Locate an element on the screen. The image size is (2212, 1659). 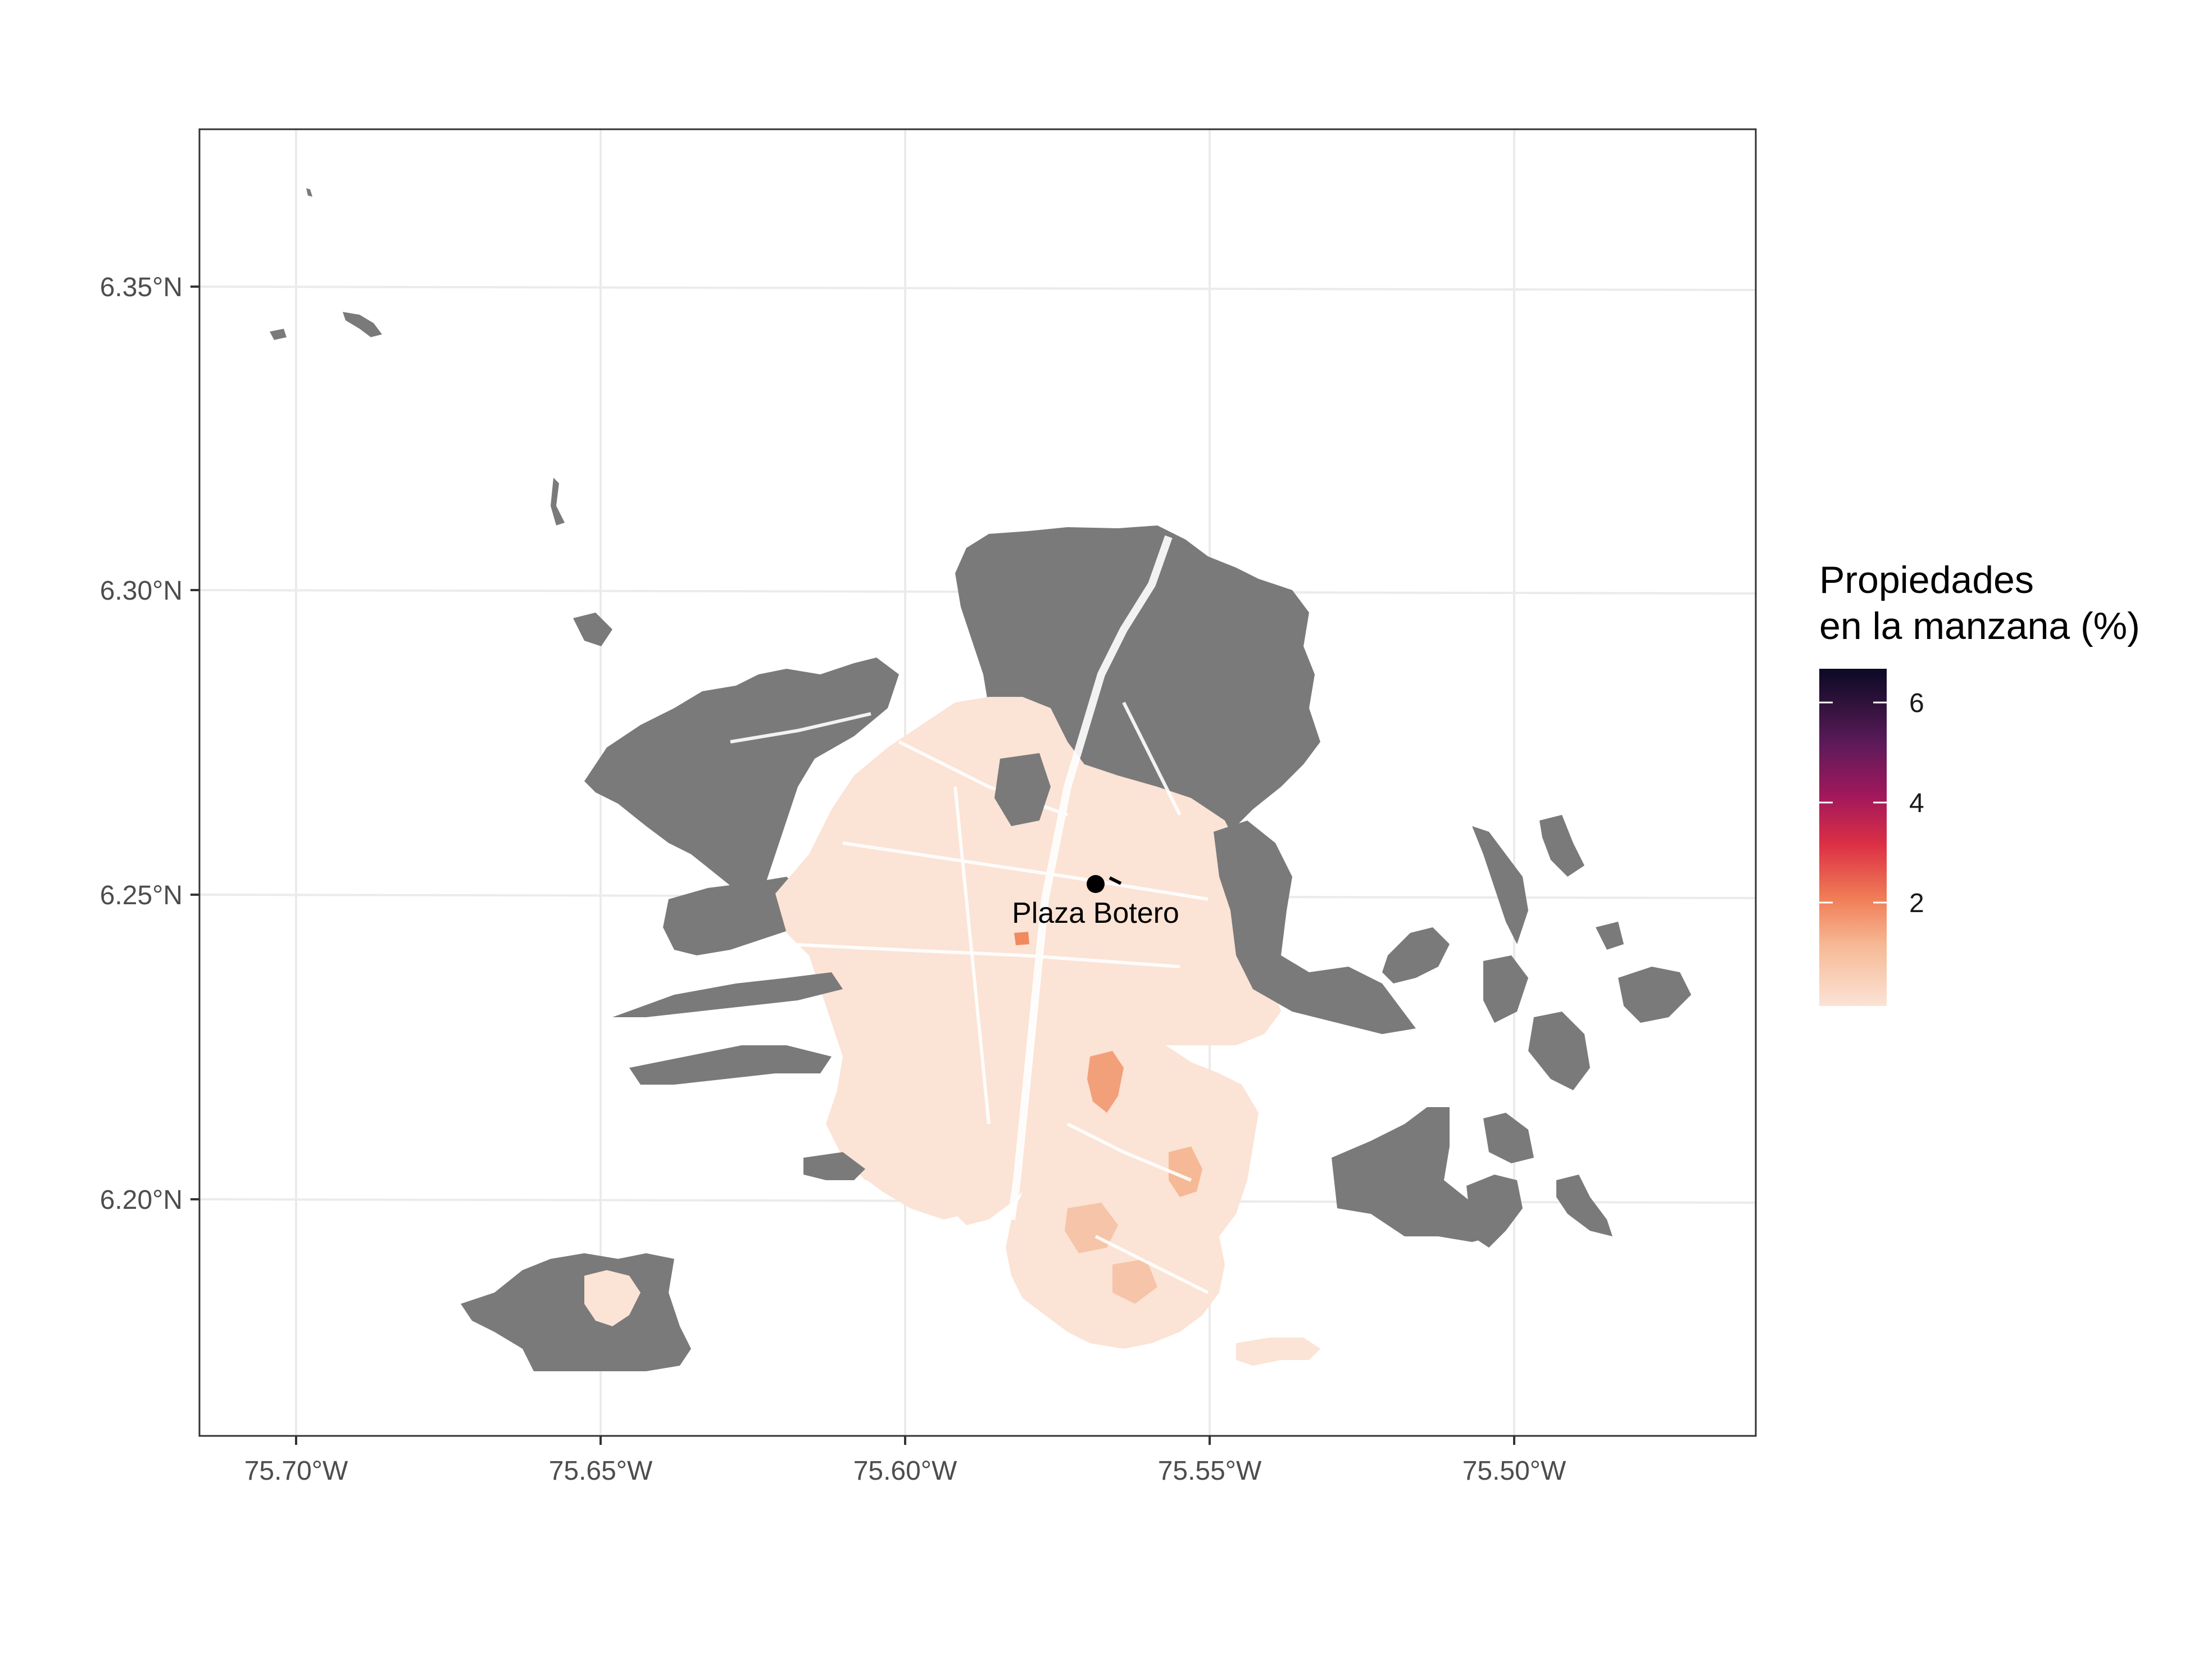
legend: Propiedades en la manzana (%) 2 4 6 is located at coordinates (1979, 782).